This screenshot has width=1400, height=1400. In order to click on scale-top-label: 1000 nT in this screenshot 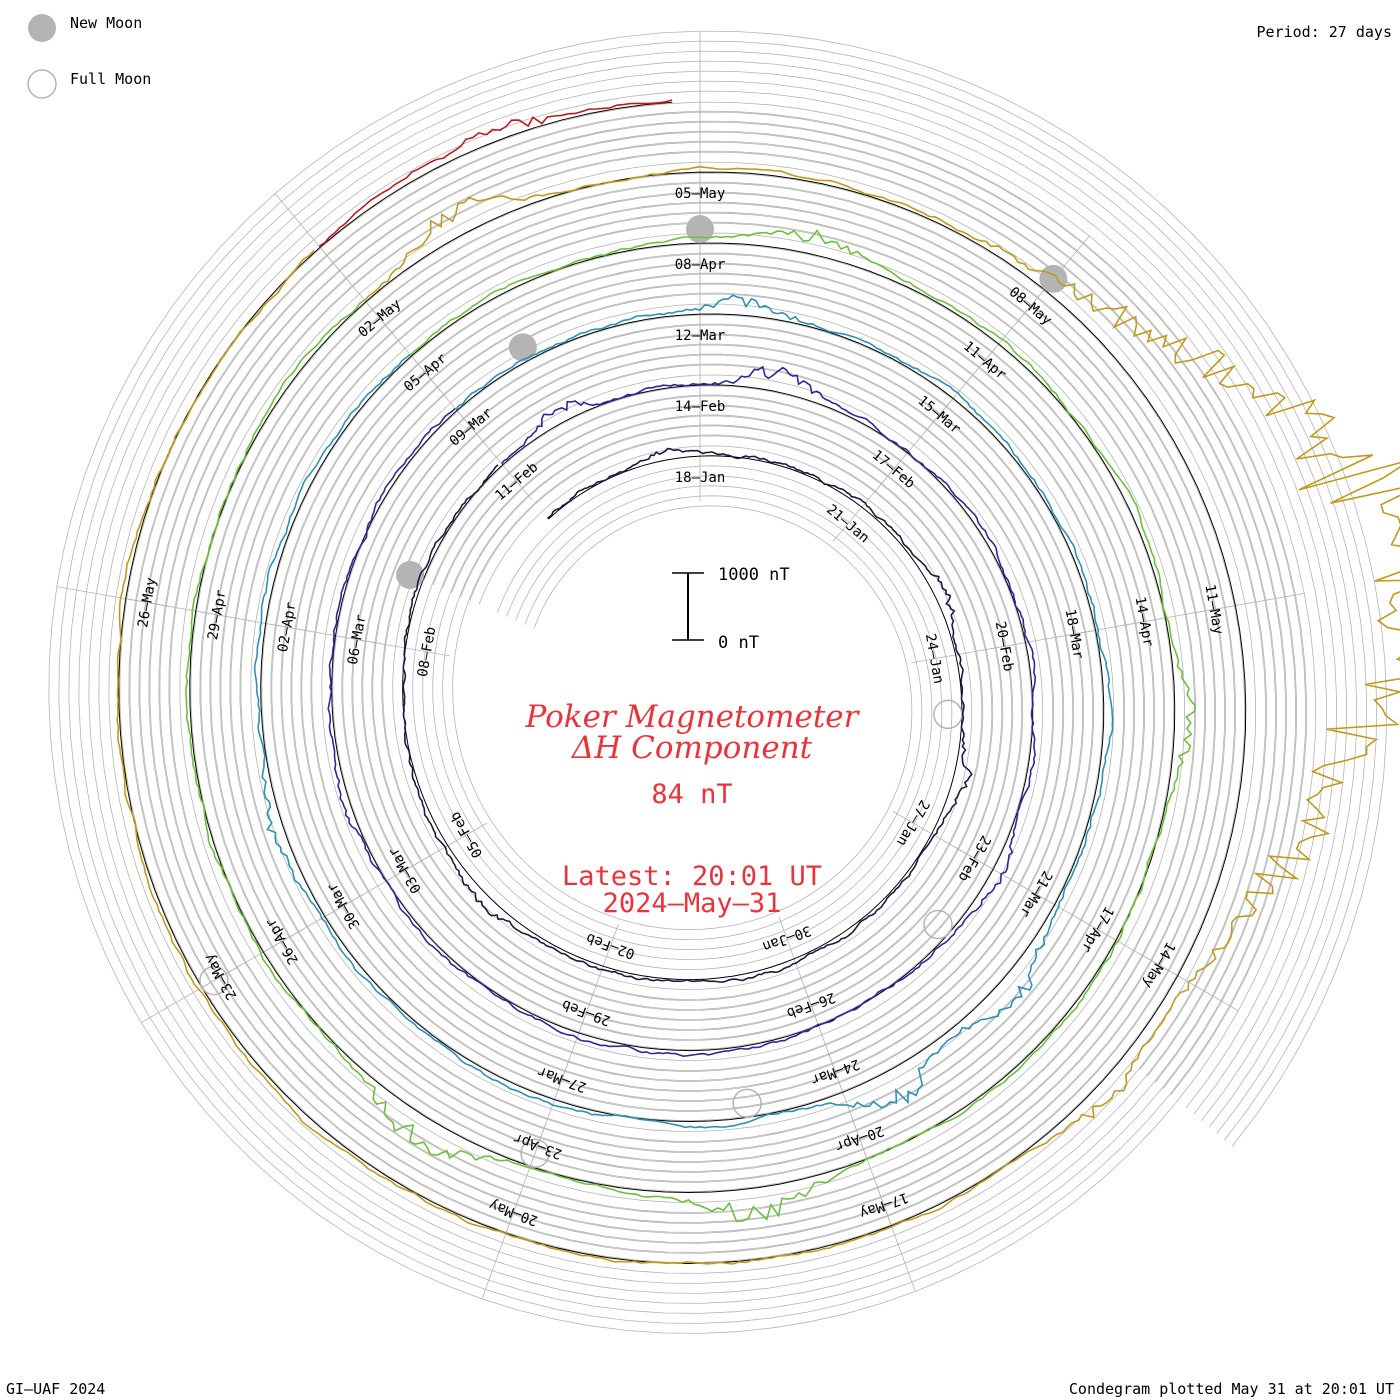, I will do `click(754, 575)`.